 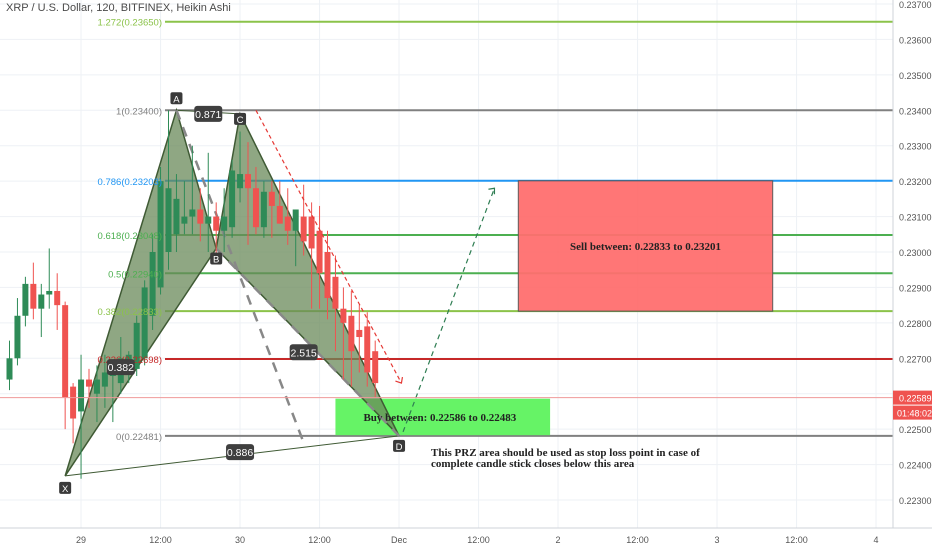 I want to click on down-projection-line, so click(x=328, y=247).